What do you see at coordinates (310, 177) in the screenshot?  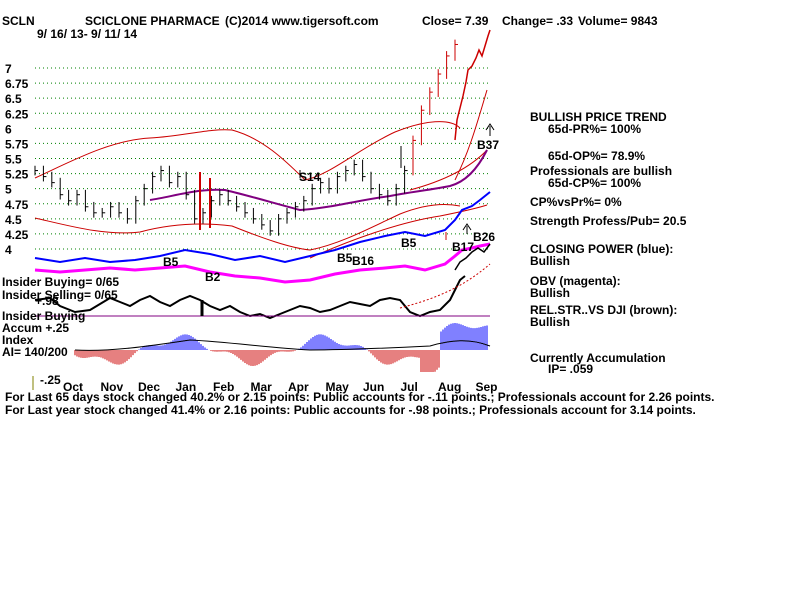 I see `signal-s14: S14` at bounding box center [310, 177].